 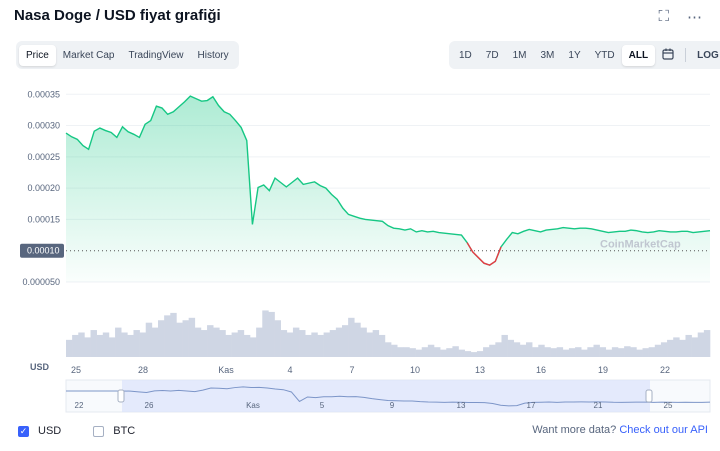 What do you see at coordinates (213, 55) in the screenshot?
I see `tab-history: History` at bounding box center [213, 55].